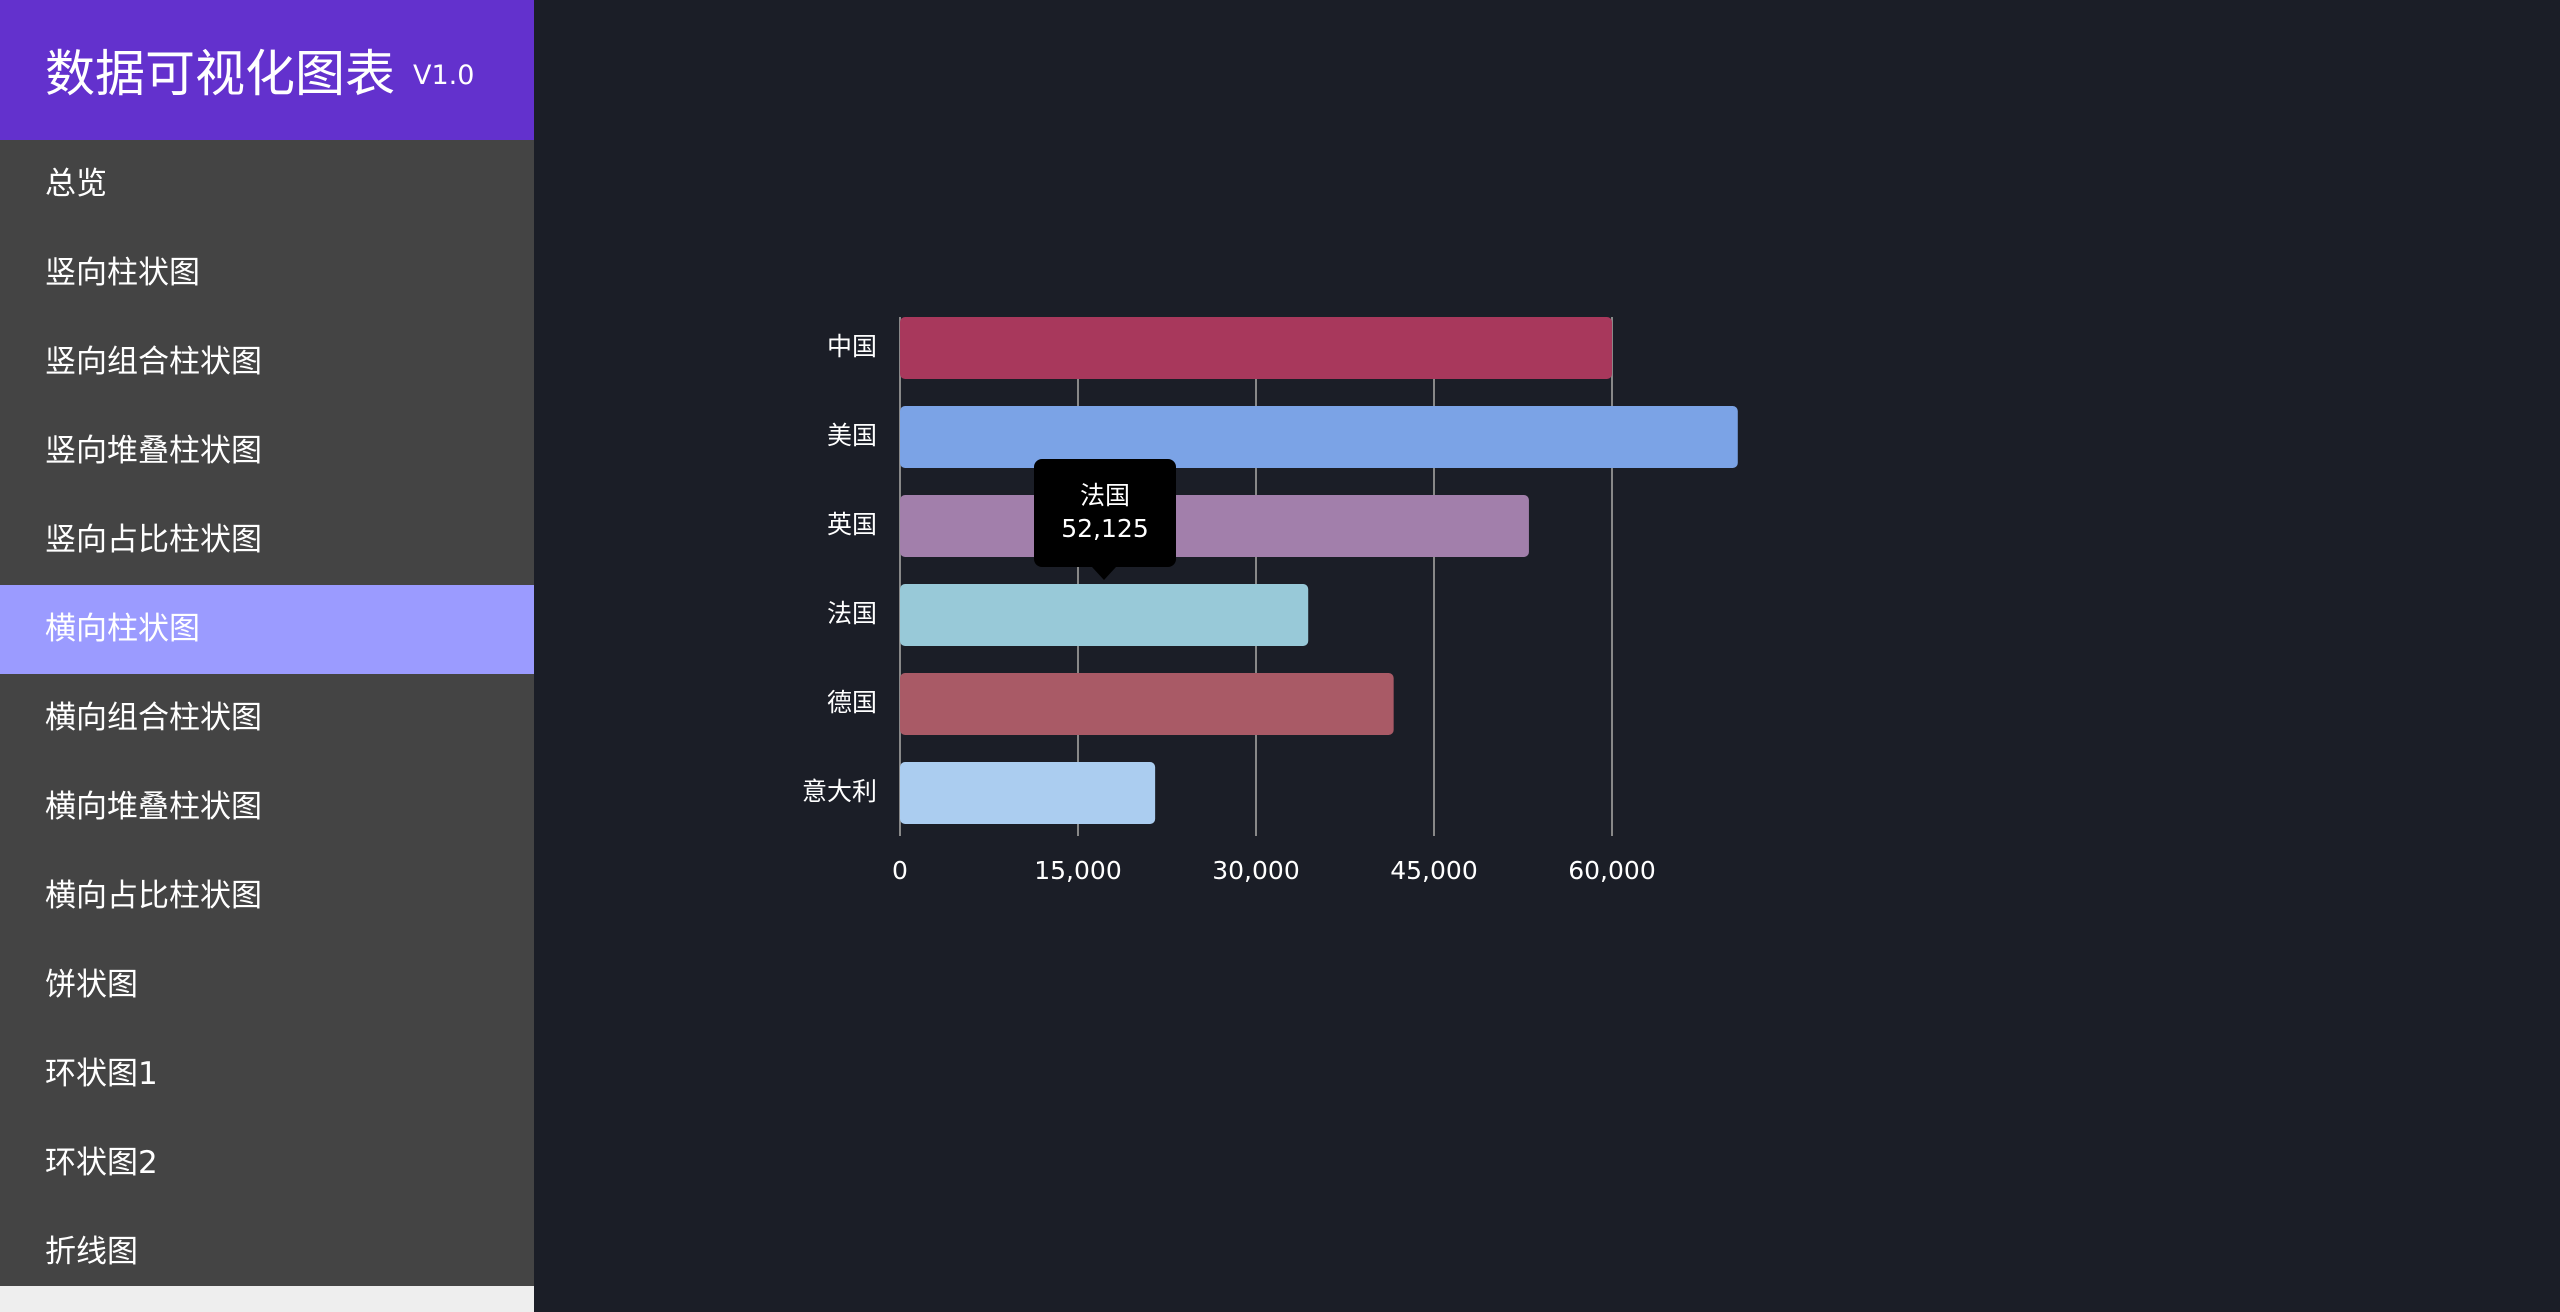 The image size is (2560, 1312). I want to click on menu-item: 竖向柱状图, so click(122, 273).